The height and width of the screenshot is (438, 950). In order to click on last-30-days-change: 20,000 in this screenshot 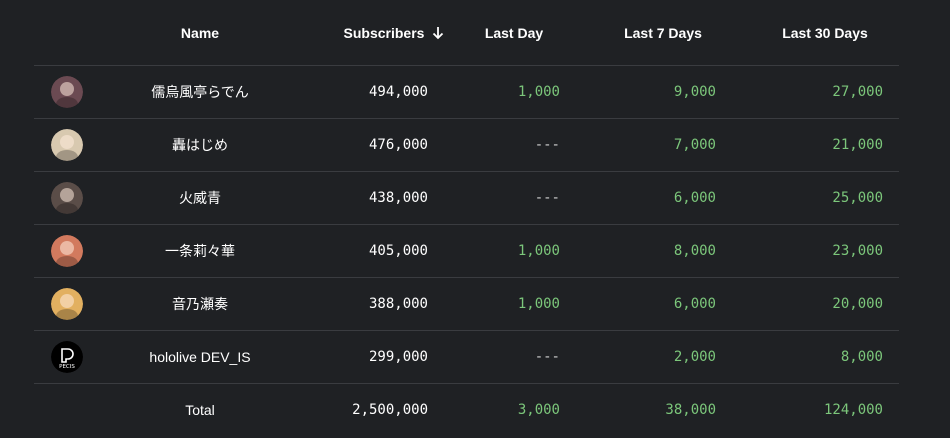, I will do `click(857, 304)`.